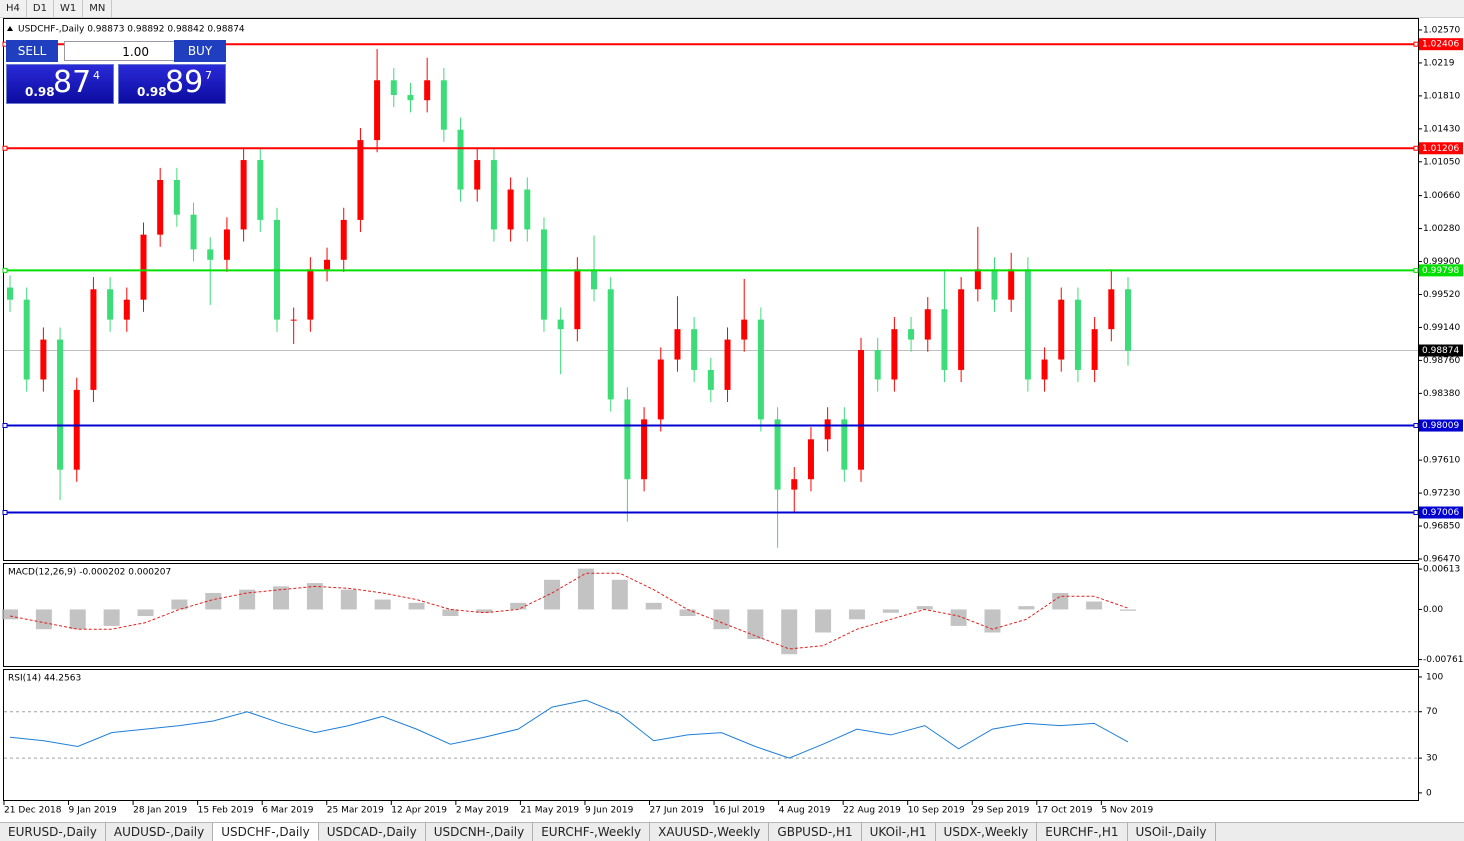 The image size is (1464, 841). Describe the element at coordinates (592, 832) in the screenshot. I see `chart-tab: EURCHF-,Weekly` at that location.